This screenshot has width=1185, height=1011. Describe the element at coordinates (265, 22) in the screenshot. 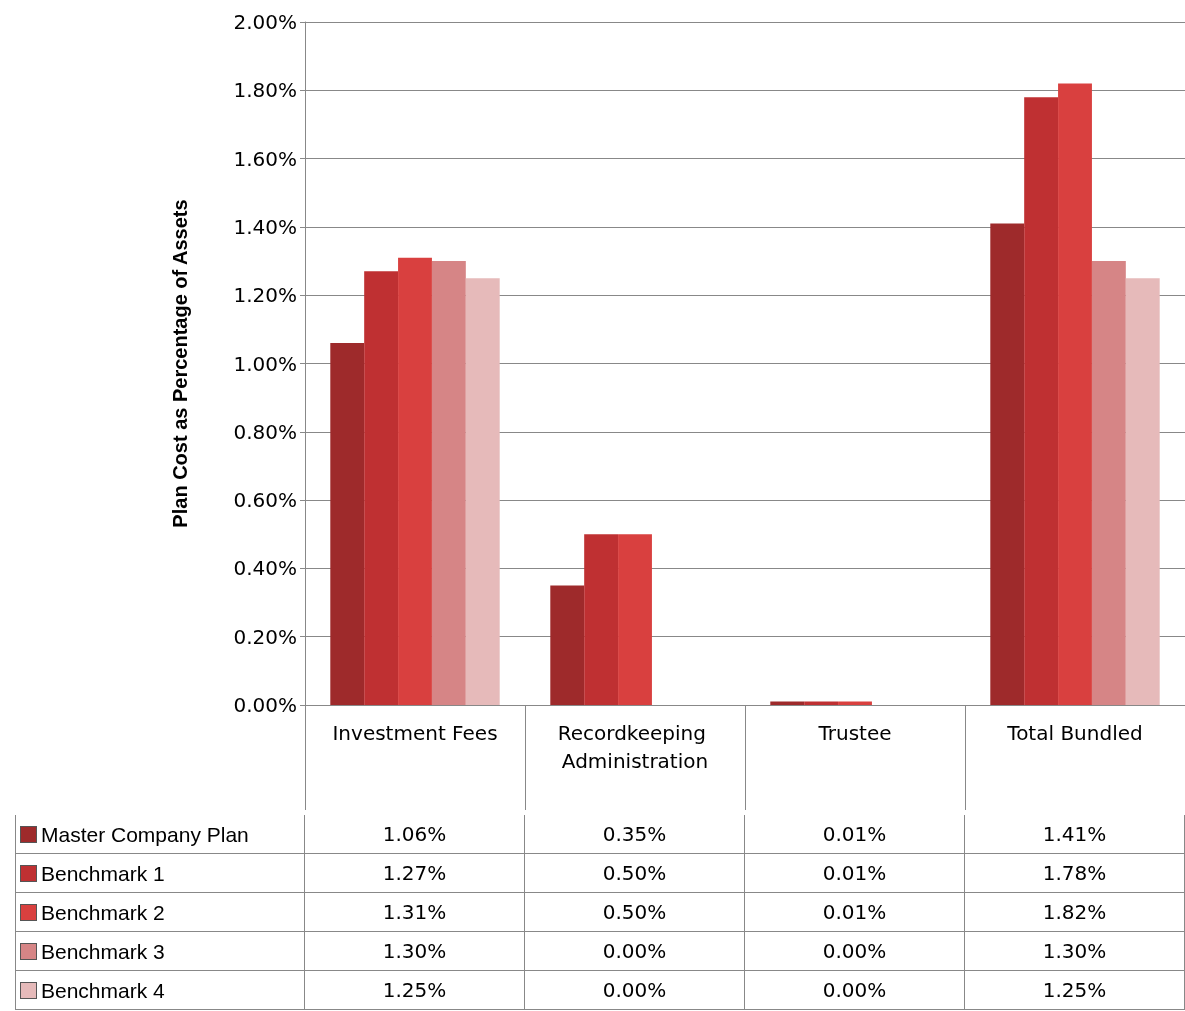

I see `y-tick-label: 2.00%` at that location.